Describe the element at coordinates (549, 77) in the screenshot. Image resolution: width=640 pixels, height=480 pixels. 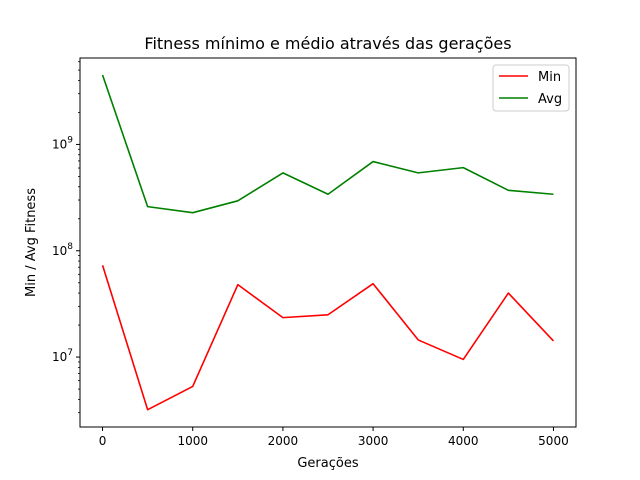
I see `legend-label: Min` at that location.